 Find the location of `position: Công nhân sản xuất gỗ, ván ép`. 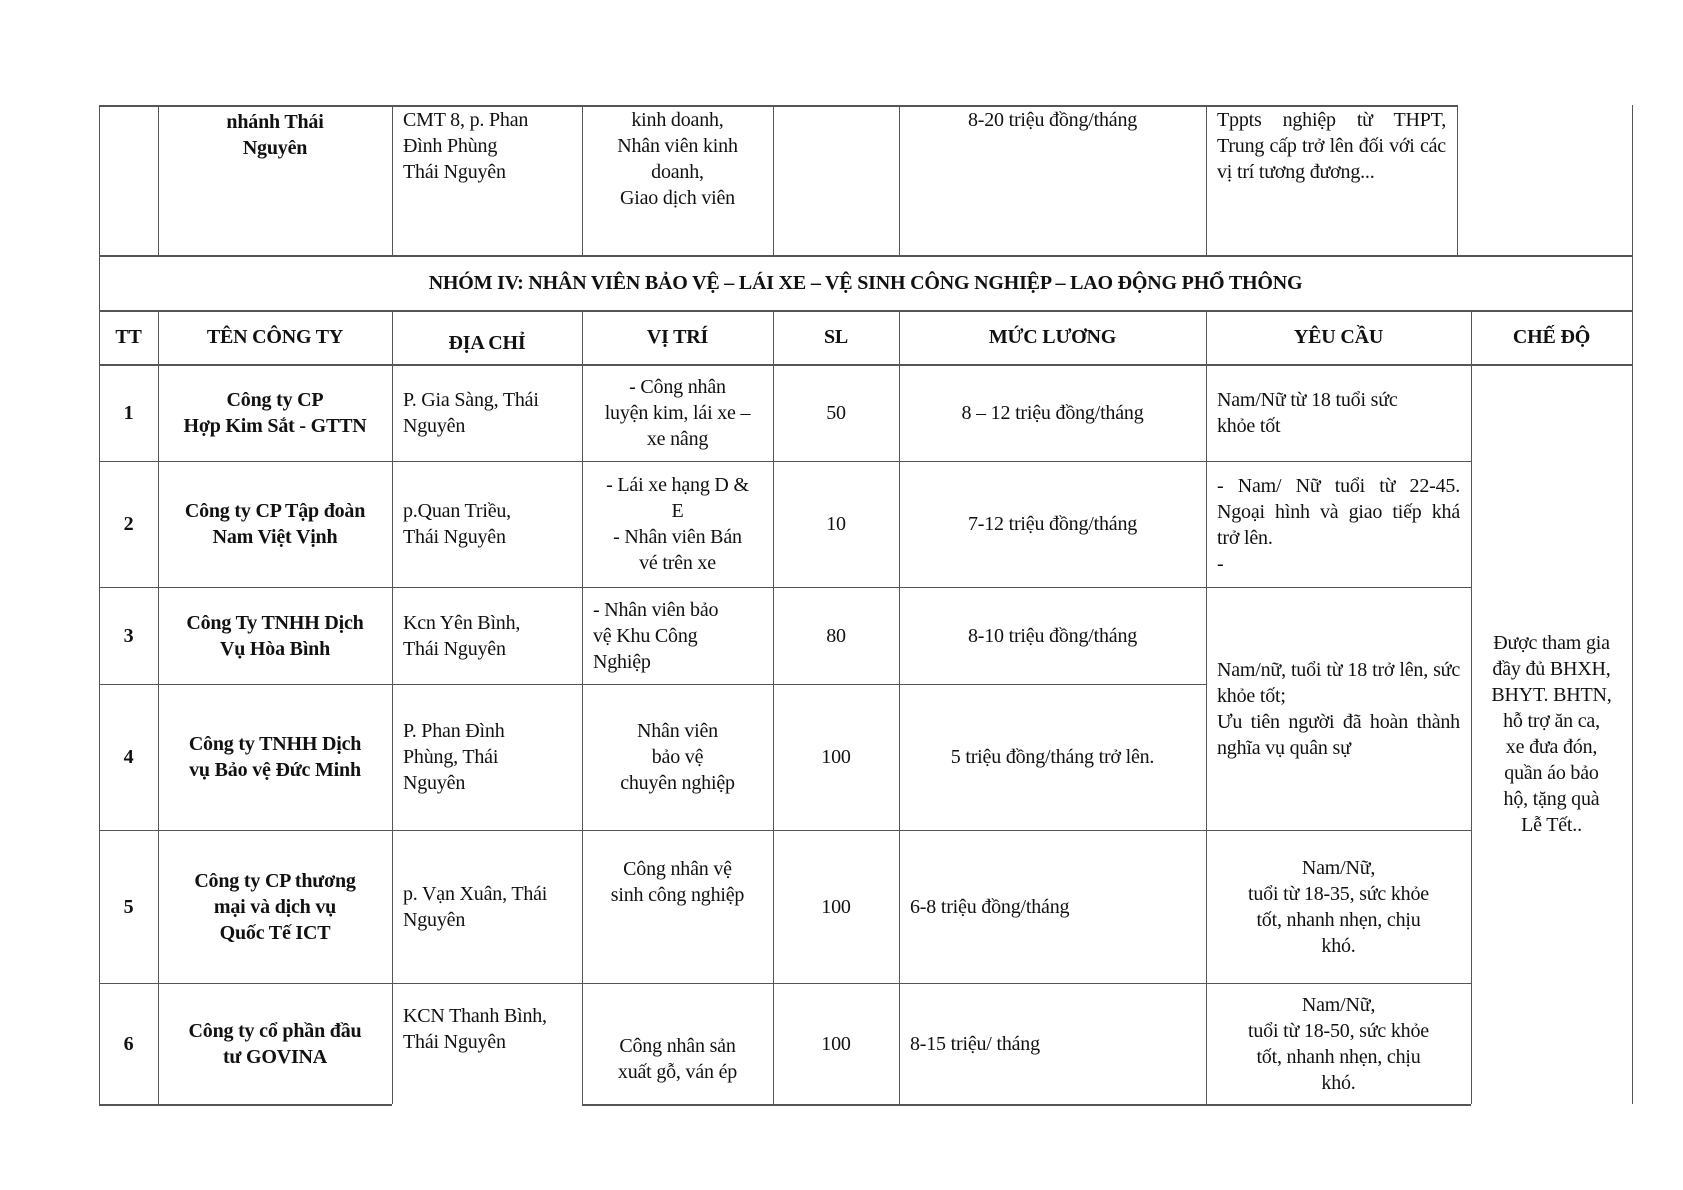

position: Công nhân sản xuất gỗ, ván ép is located at coordinates (677, 1059).